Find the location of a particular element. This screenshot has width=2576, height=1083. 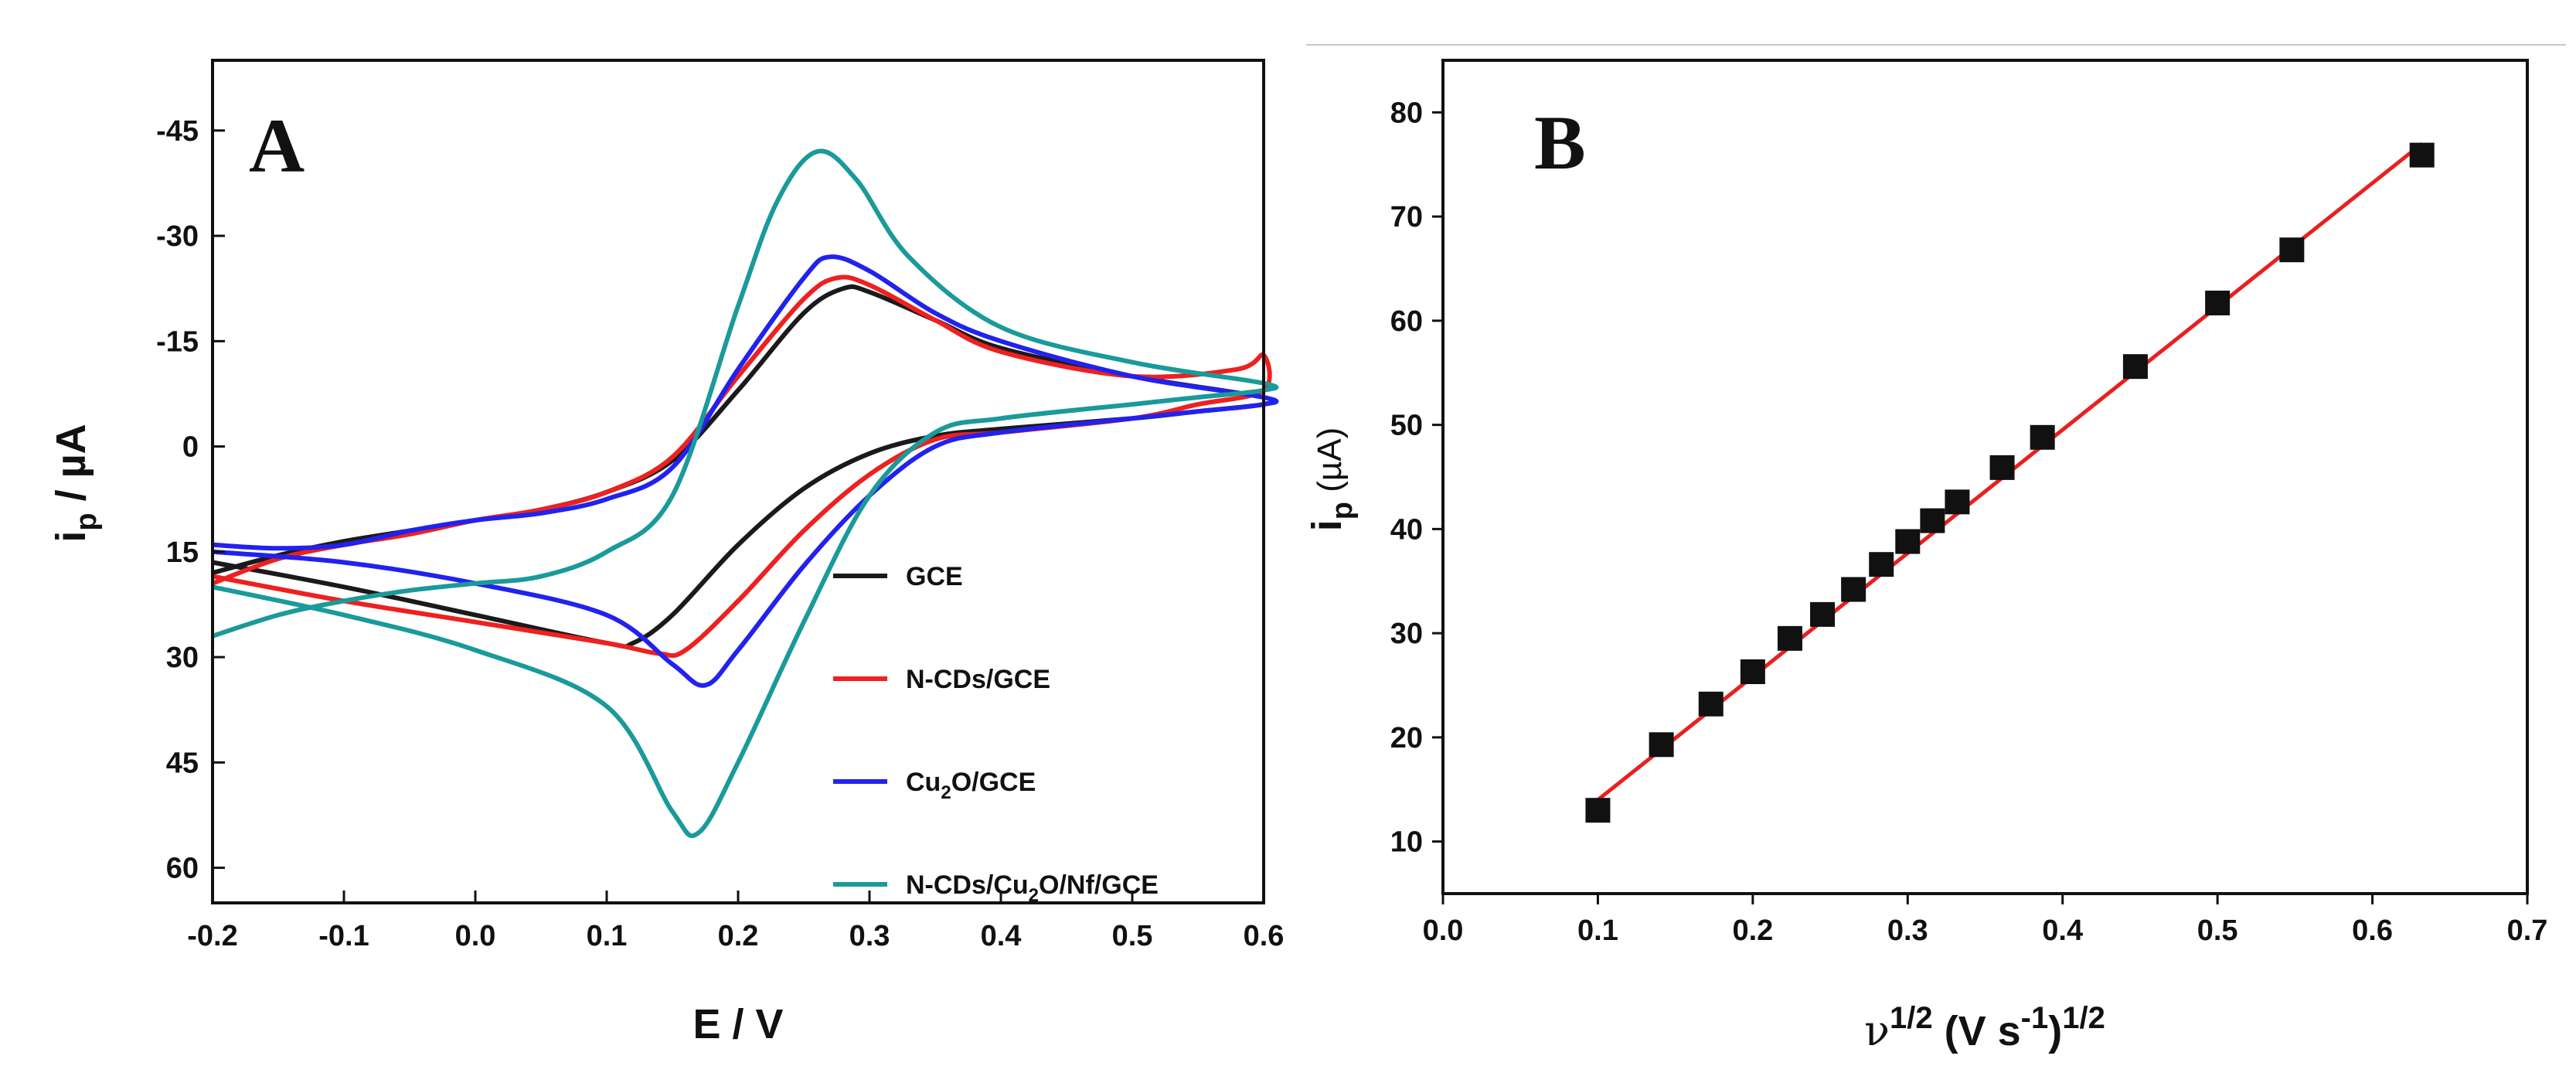

panel-a-ytick-label: 45 is located at coordinates (182, 763).